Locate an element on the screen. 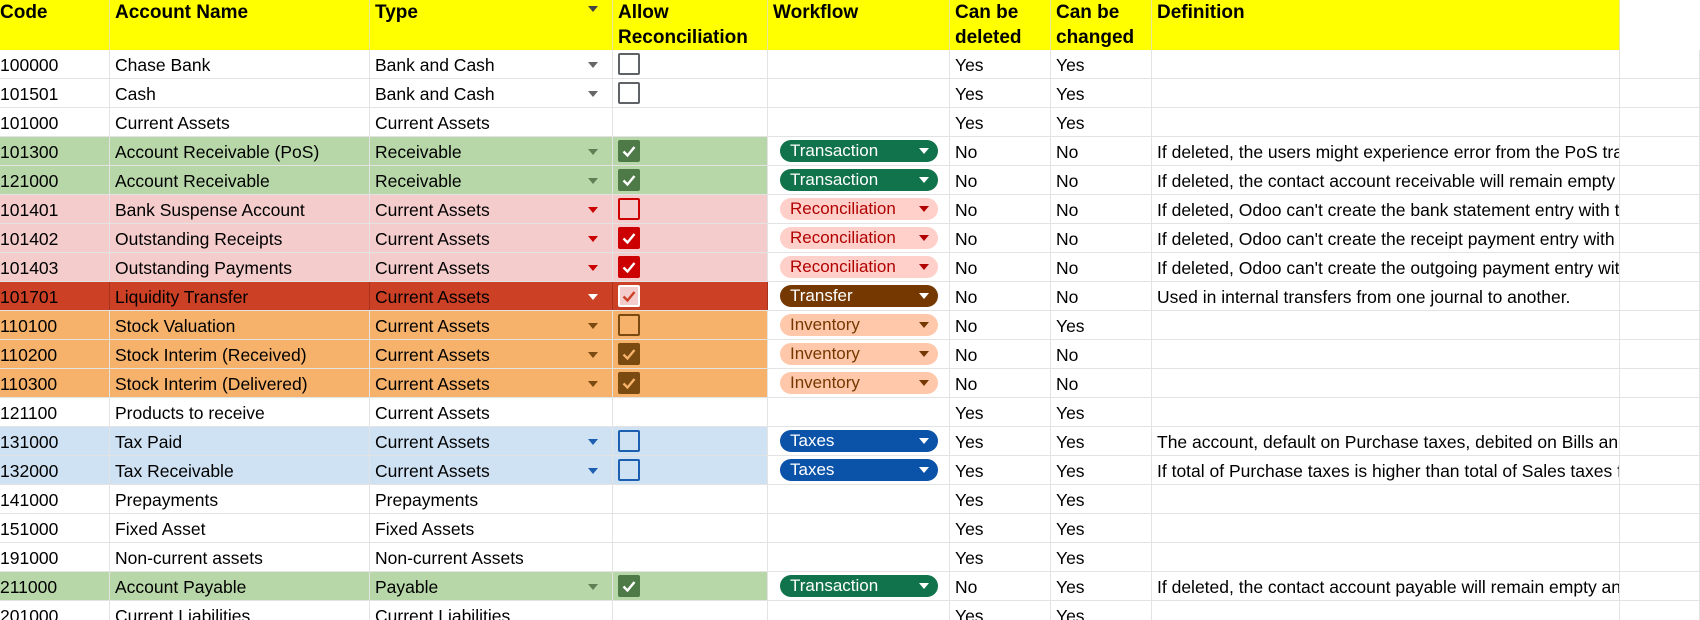  cell-account-name: Non-current assets is located at coordinates (240, 557).